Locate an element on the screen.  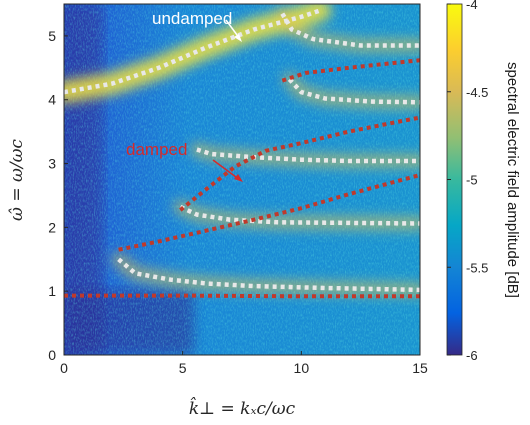
damped-annotation: damped is located at coordinates (156, 149).